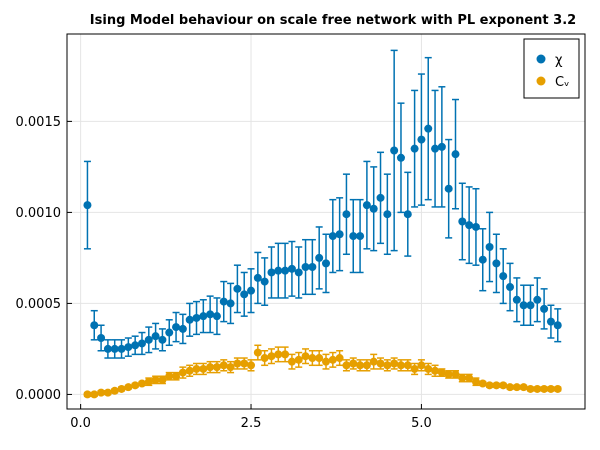  What do you see at coordinates (39, 304) in the screenshot?
I see `y-tick-label: 0.0005` at bounding box center [39, 304].